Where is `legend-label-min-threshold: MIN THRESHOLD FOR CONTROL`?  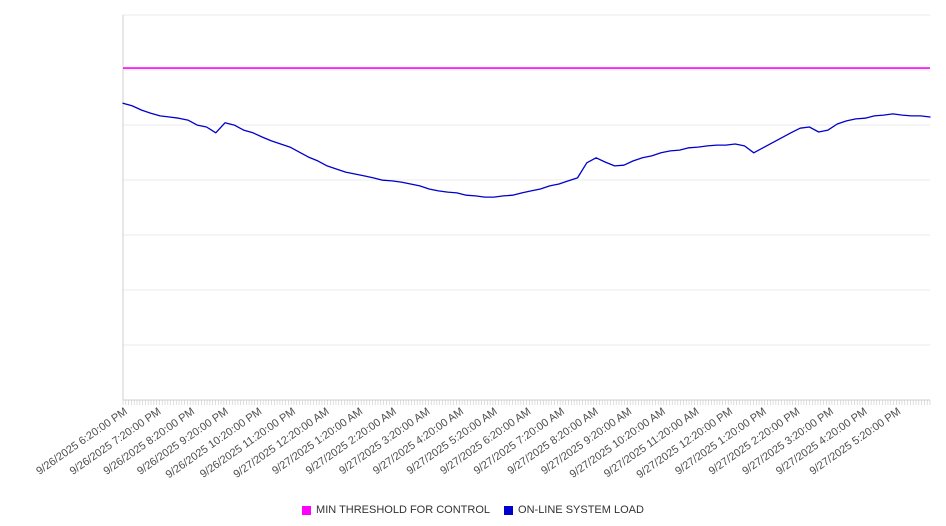 legend-label-min-threshold: MIN THRESHOLD FOR CONTROL is located at coordinates (403, 510).